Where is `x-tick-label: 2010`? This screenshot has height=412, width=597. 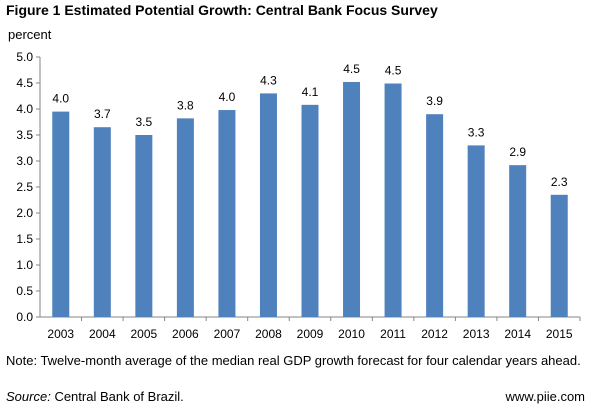
x-tick-label: 2010 is located at coordinates (351, 334).